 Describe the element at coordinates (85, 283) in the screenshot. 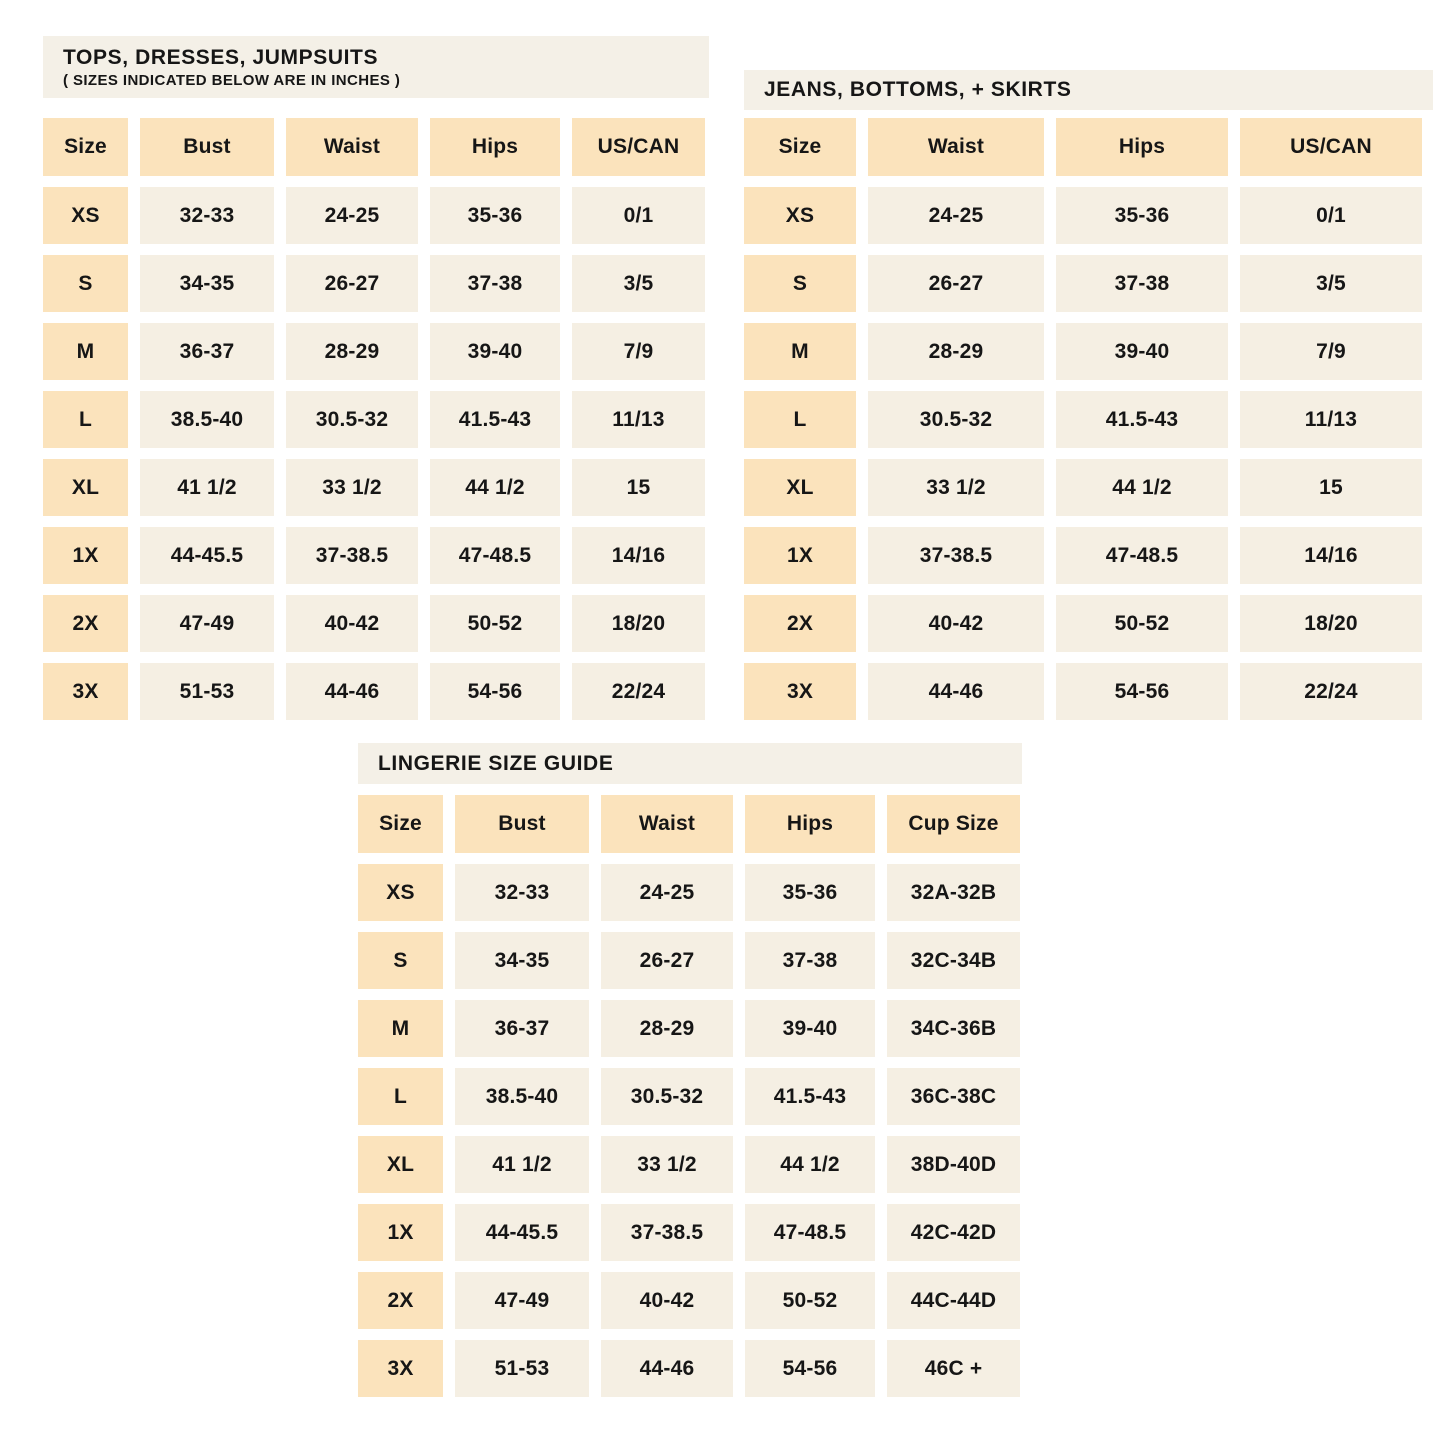

I see `tops-size-label-cell: S` at that location.